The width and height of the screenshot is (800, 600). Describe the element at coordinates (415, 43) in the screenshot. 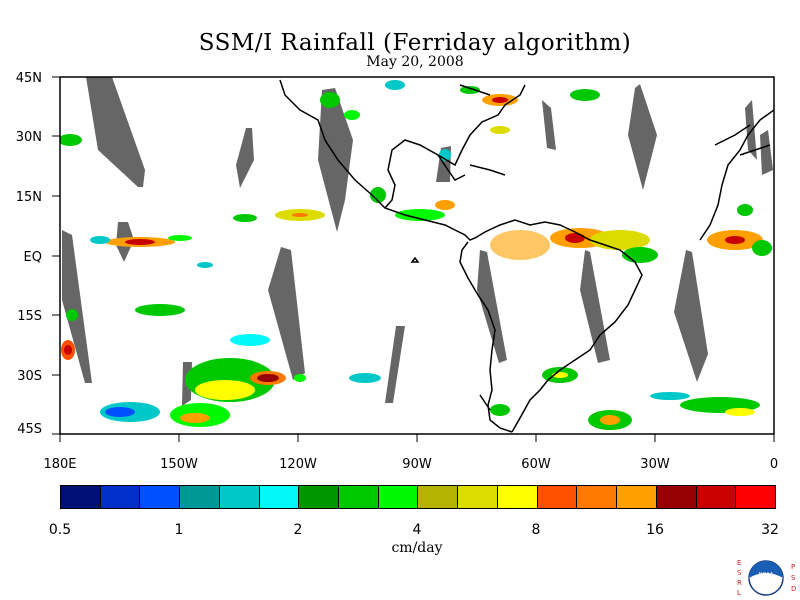

I see `map-title: SSM/I Rainfall (Ferriday algorithm)` at that location.